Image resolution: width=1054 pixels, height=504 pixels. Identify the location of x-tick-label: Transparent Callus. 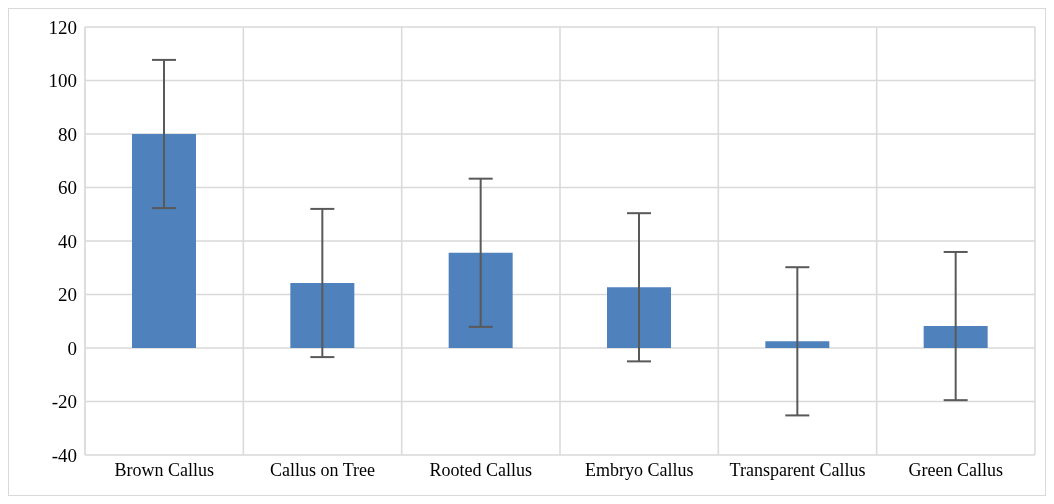
(797, 469).